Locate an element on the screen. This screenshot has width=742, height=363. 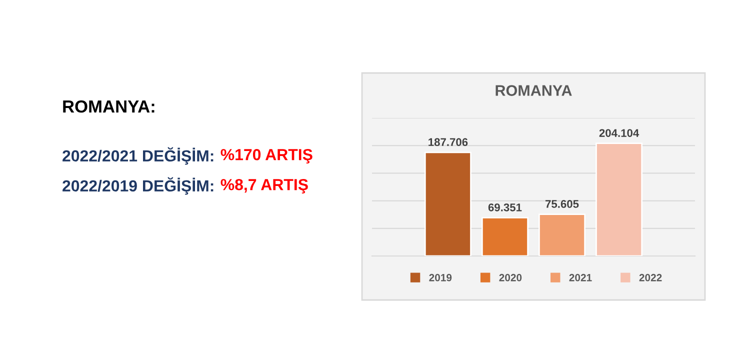
legend-label: 2021 is located at coordinates (580, 278).